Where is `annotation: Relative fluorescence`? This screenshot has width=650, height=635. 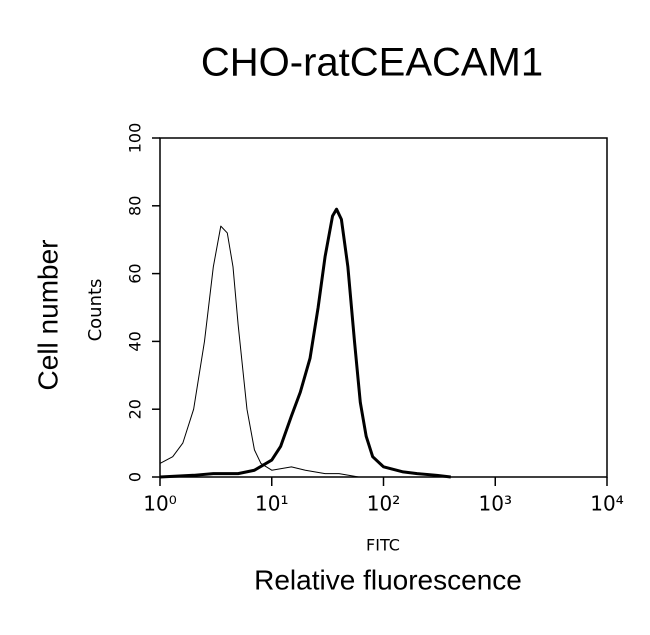 annotation: Relative fluorescence is located at coordinates (388, 579).